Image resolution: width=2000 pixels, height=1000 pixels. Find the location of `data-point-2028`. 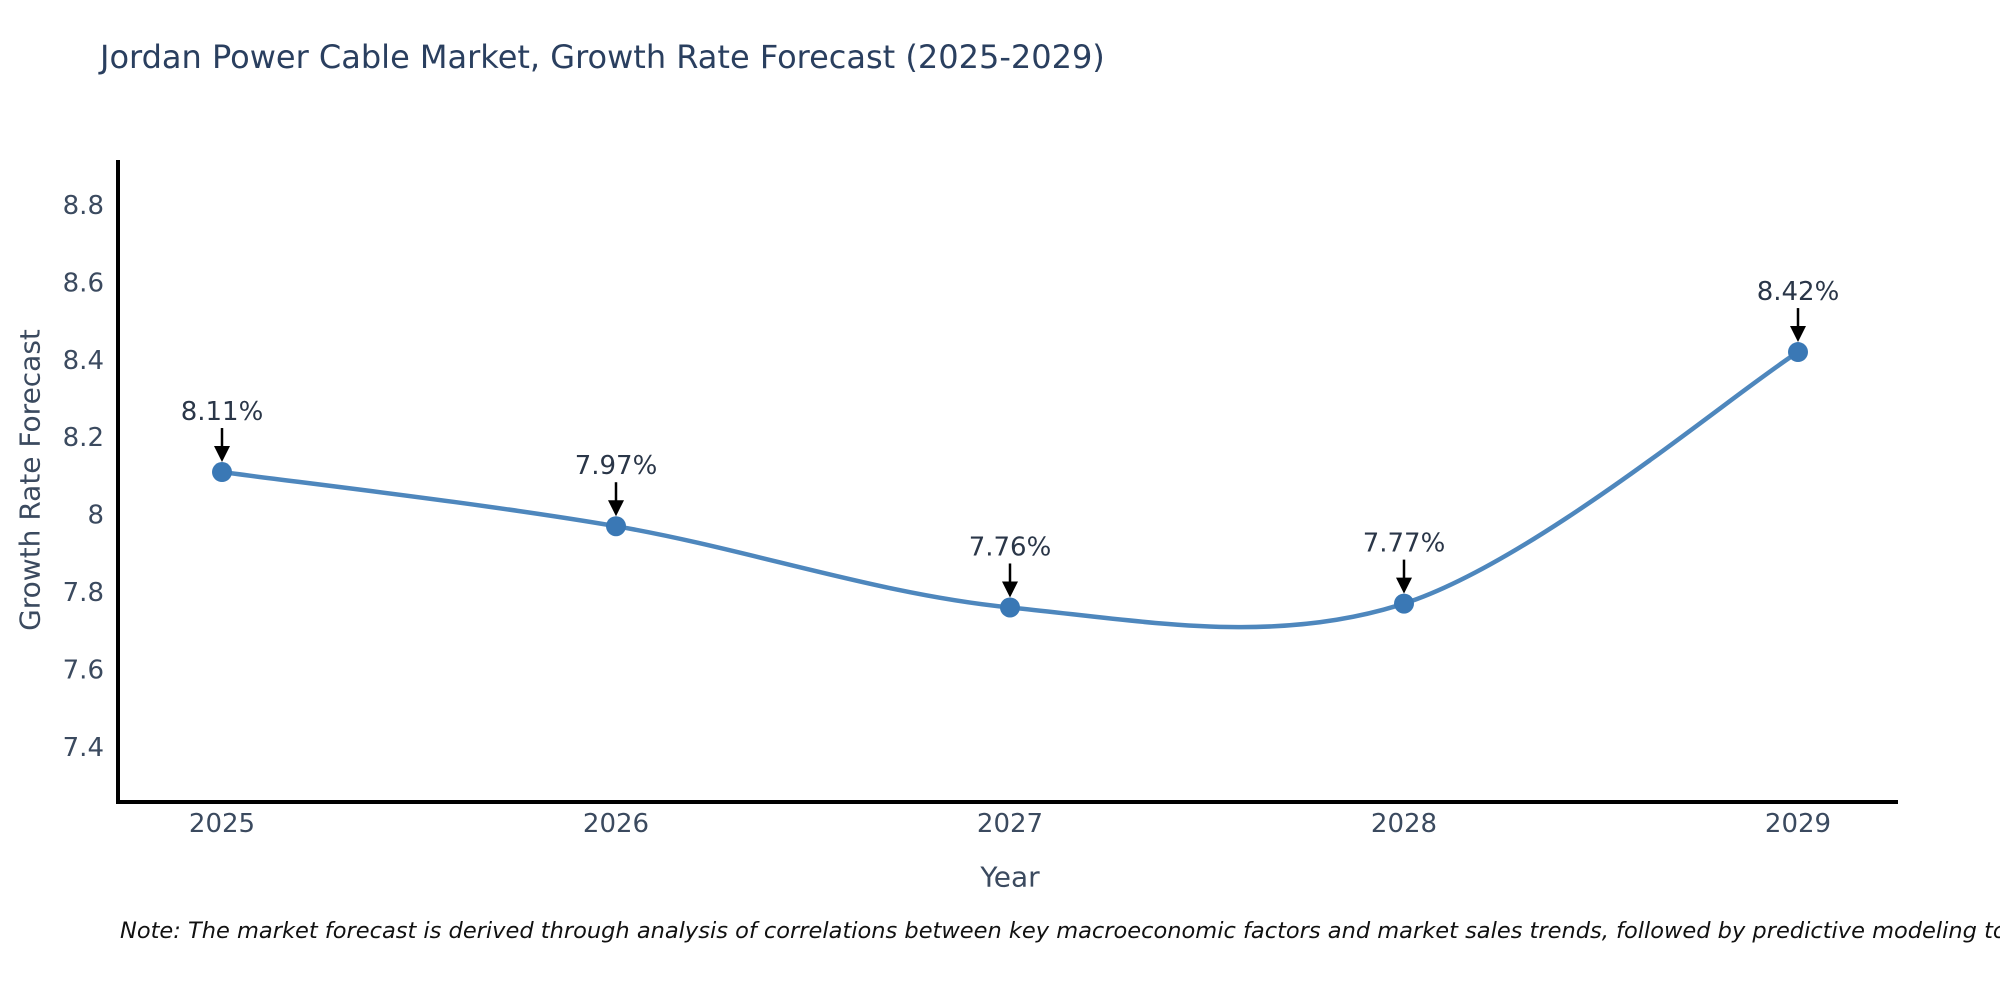

data-point-2028 is located at coordinates (1404, 603).